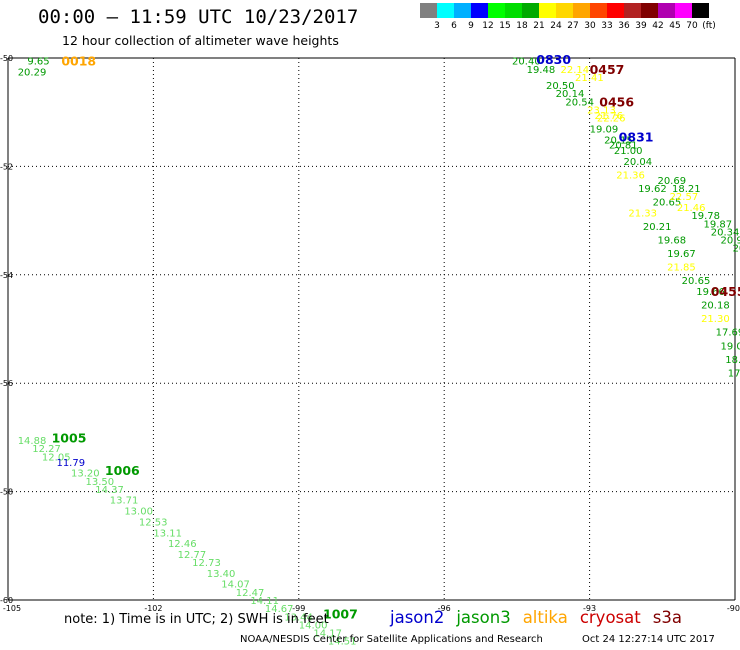  I want to click on wave-height-label: 19.78, so click(705, 216).